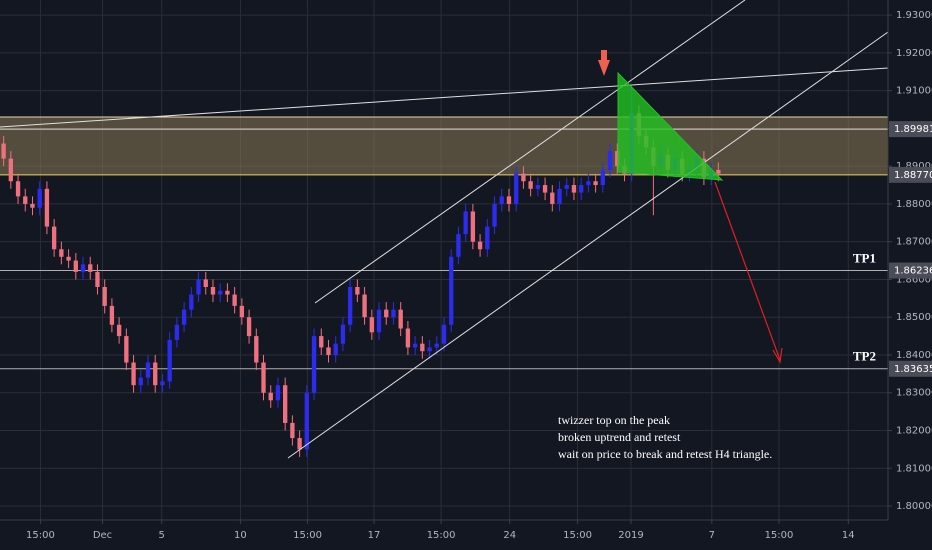  I want to click on x-tick-label: 14, so click(848, 535).